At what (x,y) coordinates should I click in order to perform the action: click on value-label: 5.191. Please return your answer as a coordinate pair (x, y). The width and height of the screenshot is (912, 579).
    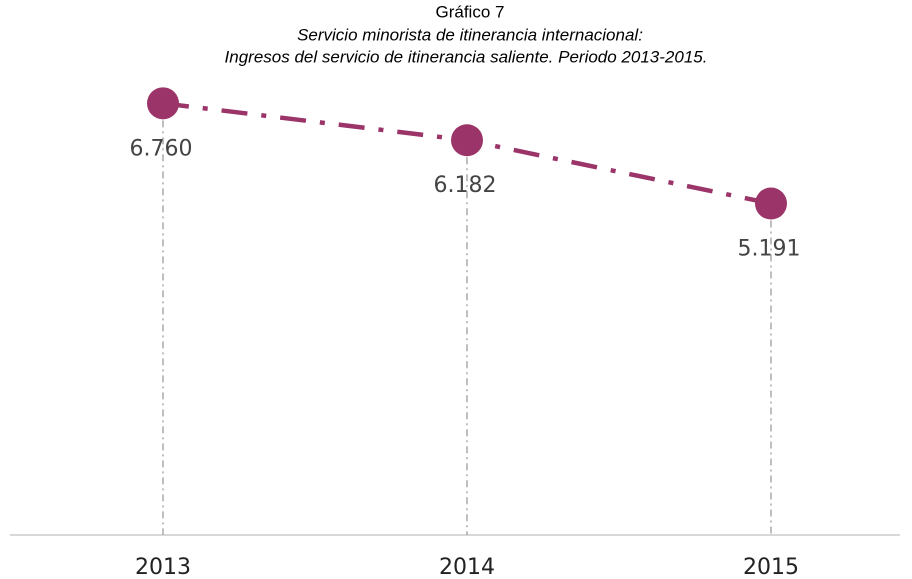
    Looking at the image, I should click on (769, 249).